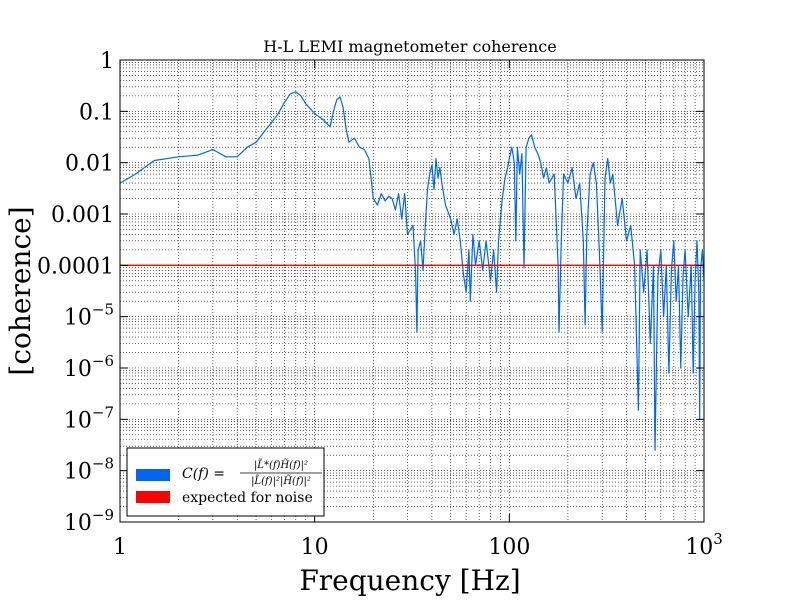 This screenshot has width=800, height=600. What do you see at coordinates (509, 547) in the screenshot?
I see `x-tick-label: 100` at bounding box center [509, 547].